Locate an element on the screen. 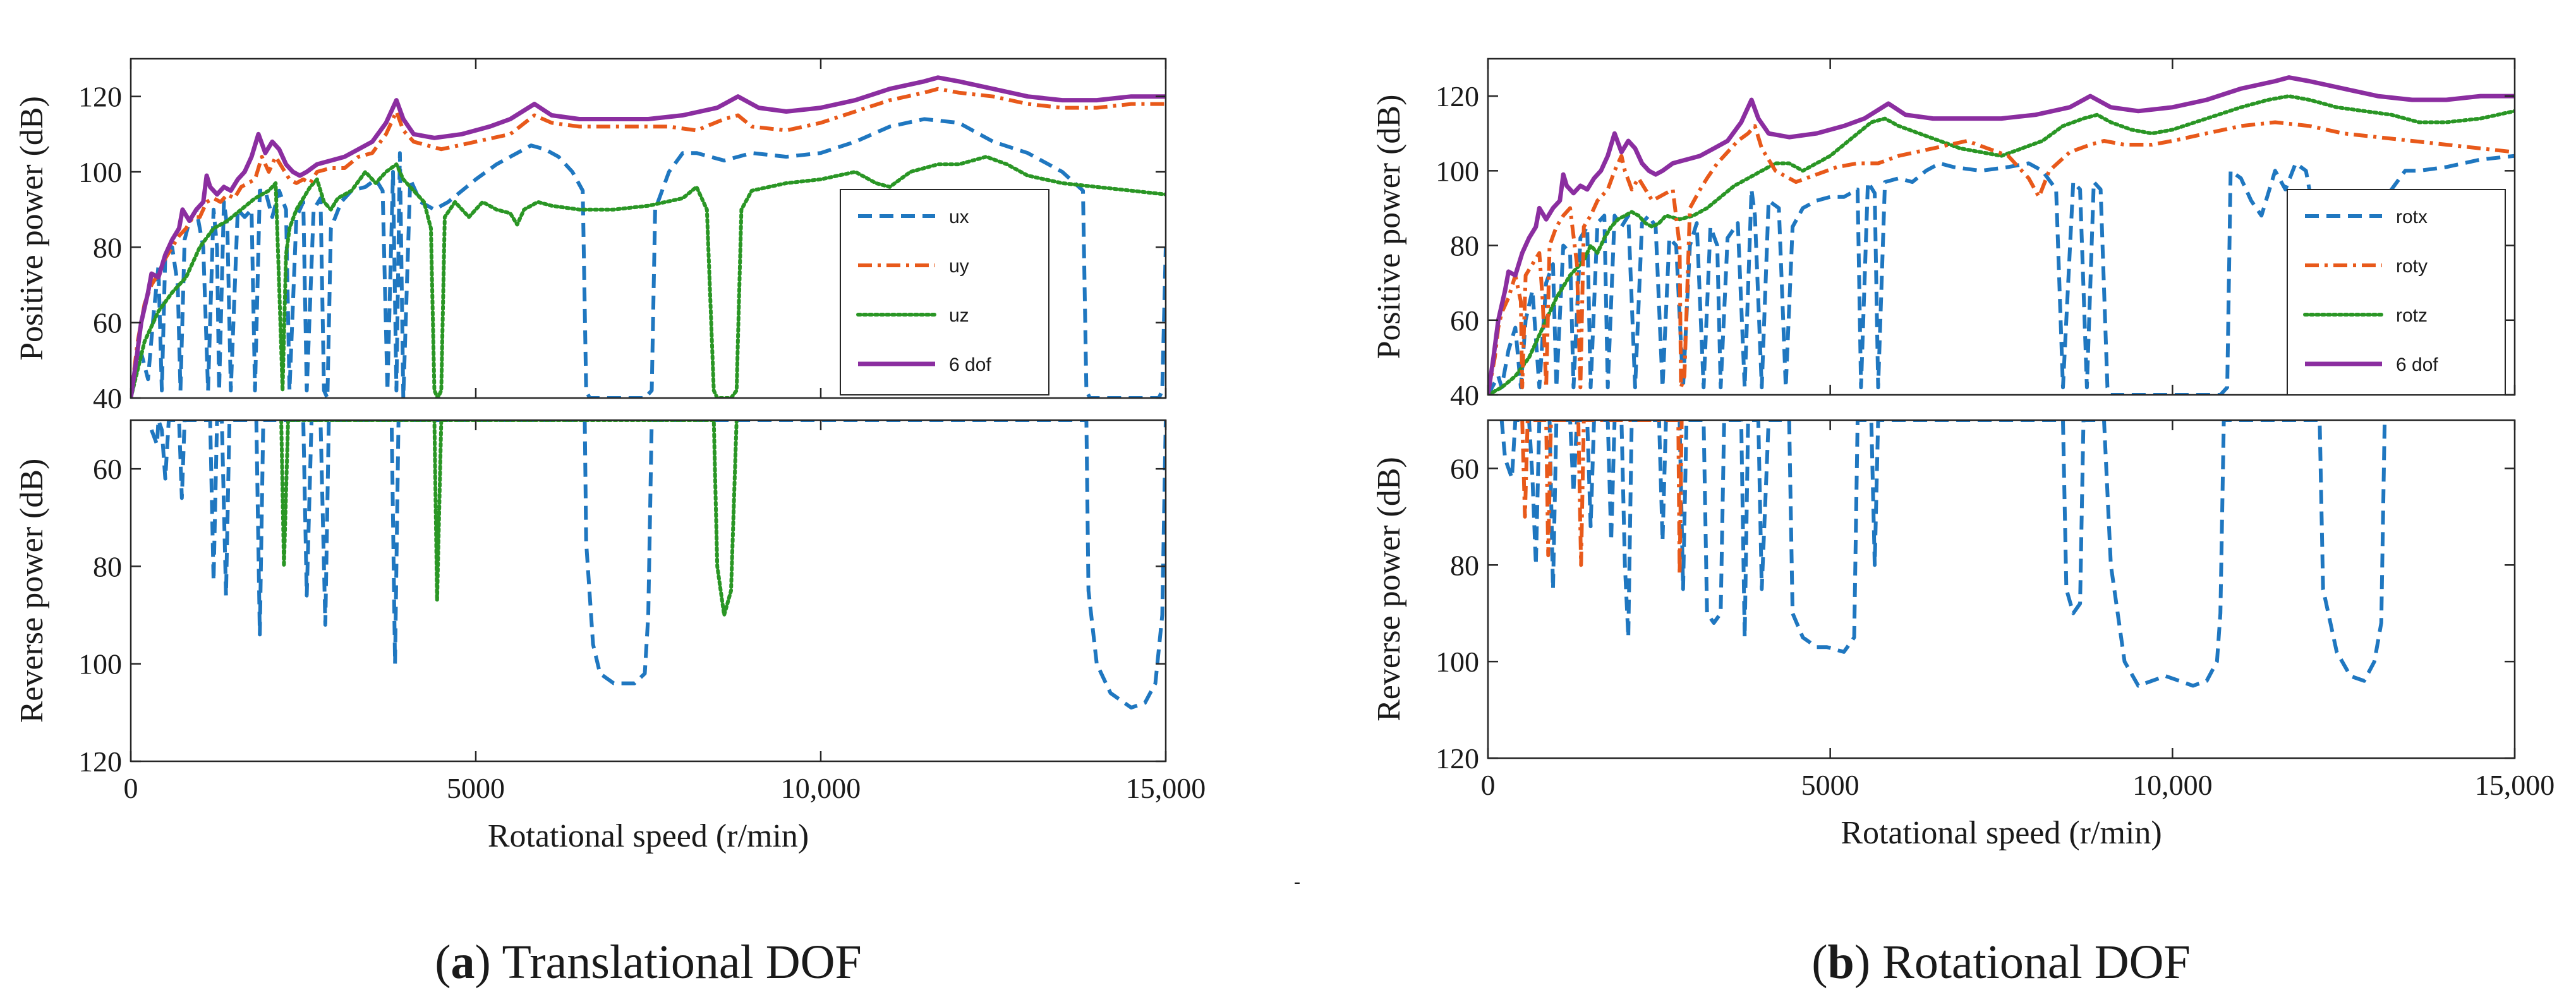 The height and width of the screenshot is (1002, 2576). series-line-rotz-positive is located at coordinates (2001, 245).